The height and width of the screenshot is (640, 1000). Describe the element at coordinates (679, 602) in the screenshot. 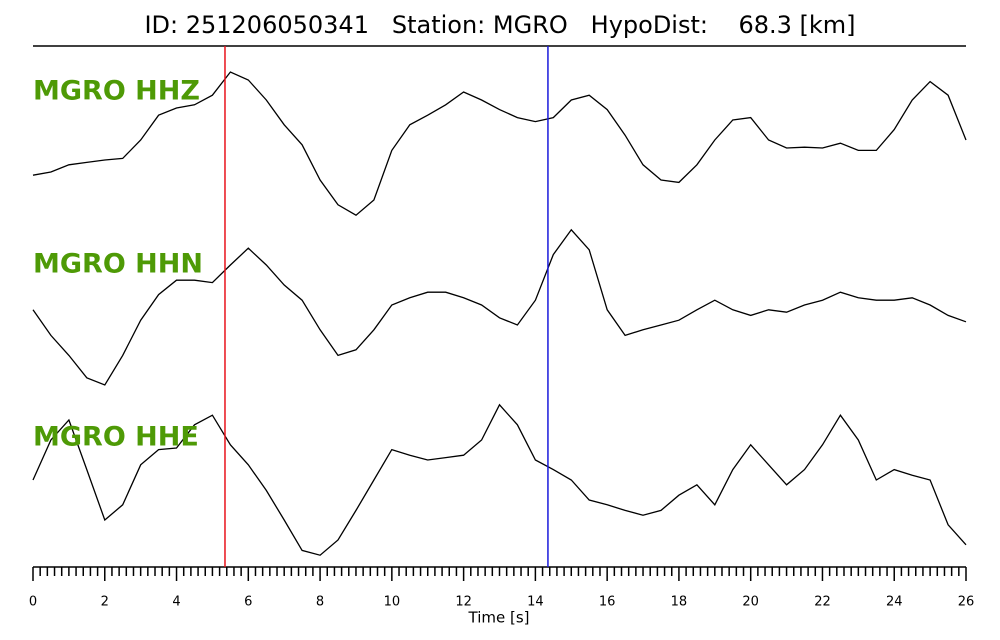

I see `x-tick-label: 18` at that location.